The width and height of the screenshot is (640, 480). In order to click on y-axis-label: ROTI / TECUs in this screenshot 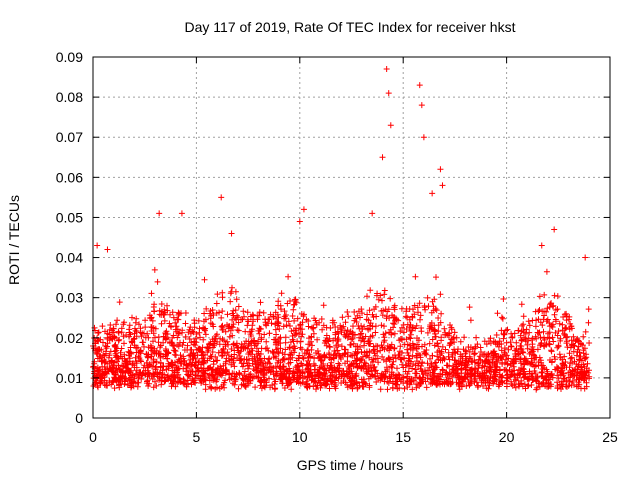, I will do `click(14, 240)`.